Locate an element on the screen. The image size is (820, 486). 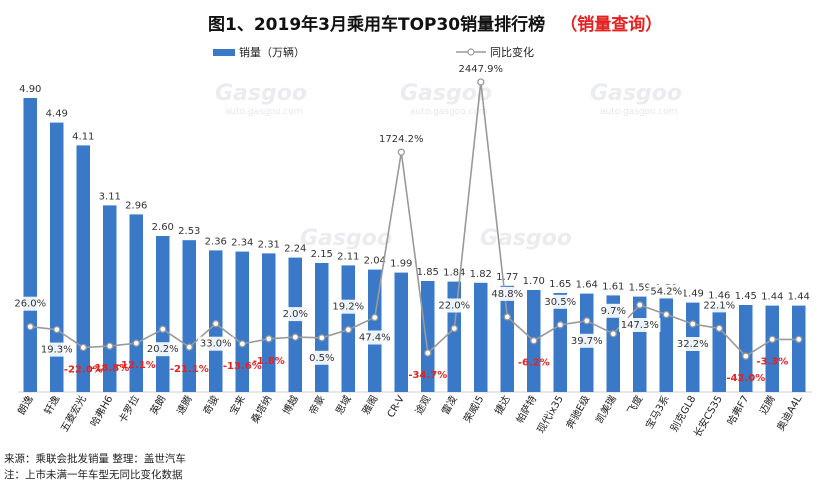
category-label: 英朗 is located at coordinates (157, 405).